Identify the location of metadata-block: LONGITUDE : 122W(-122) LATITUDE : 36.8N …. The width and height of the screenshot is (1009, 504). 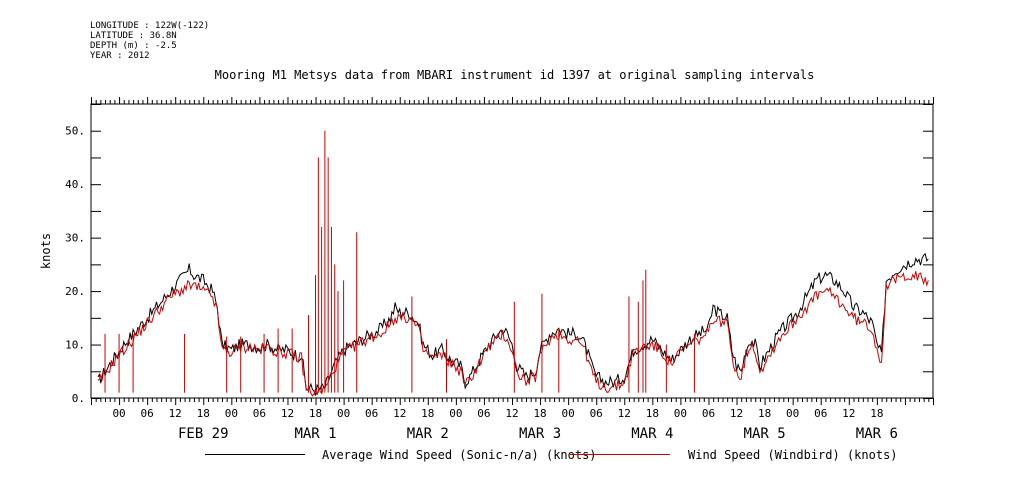
(149, 41).